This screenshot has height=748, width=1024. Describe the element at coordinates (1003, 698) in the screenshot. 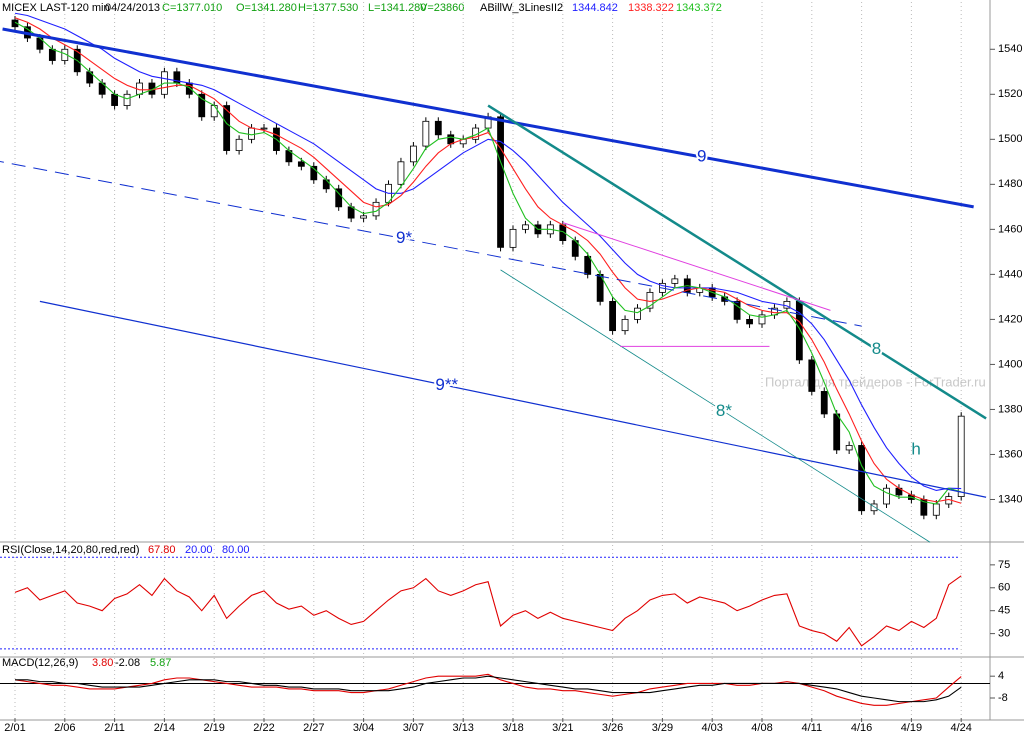

I see `y-tick-label: -8` at that location.